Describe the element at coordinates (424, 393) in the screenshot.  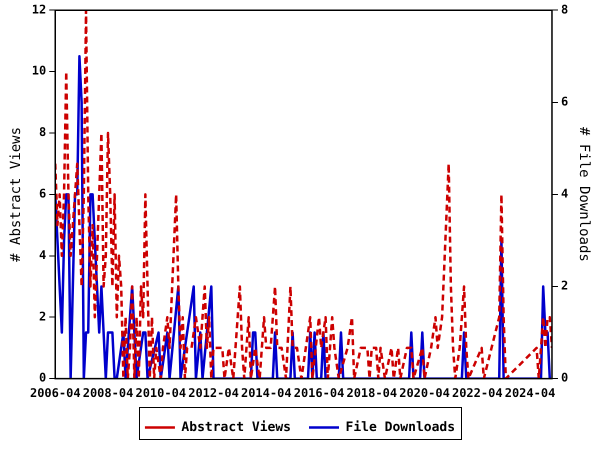
I see `x-tick-label: 2020-04` at that location.